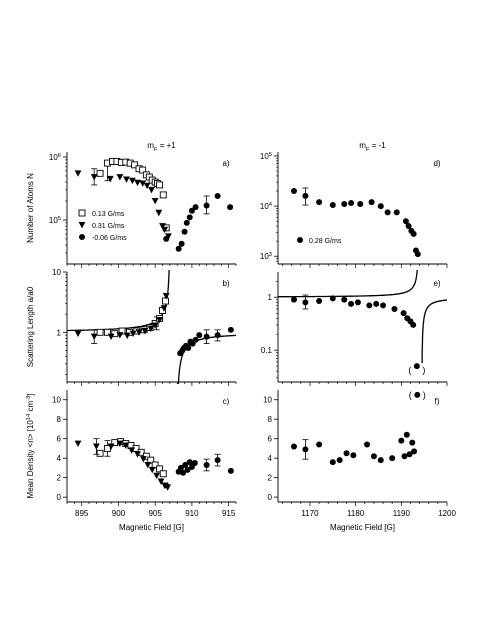 The image size is (491, 635). Describe the element at coordinates (362, 527) in the screenshot. I see `x-axis-label: Magnetic Field [G]` at that location.